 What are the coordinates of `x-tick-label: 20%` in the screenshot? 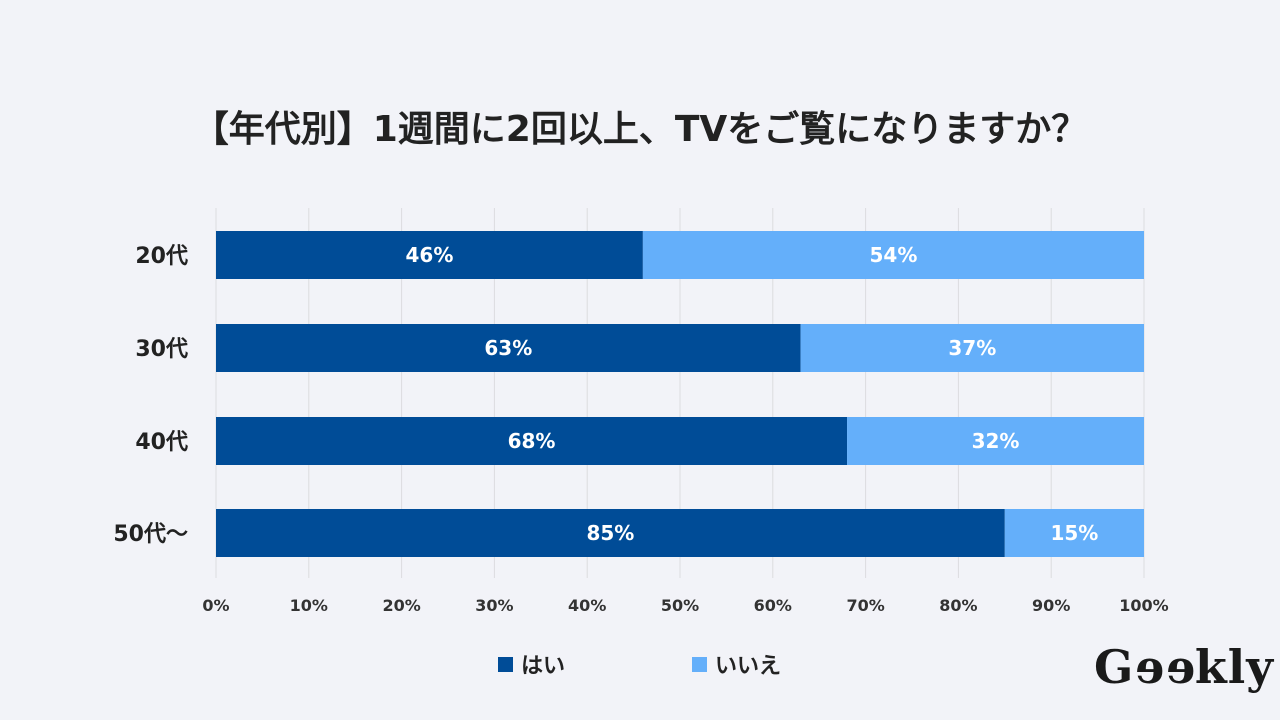 It's located at (401, 605).